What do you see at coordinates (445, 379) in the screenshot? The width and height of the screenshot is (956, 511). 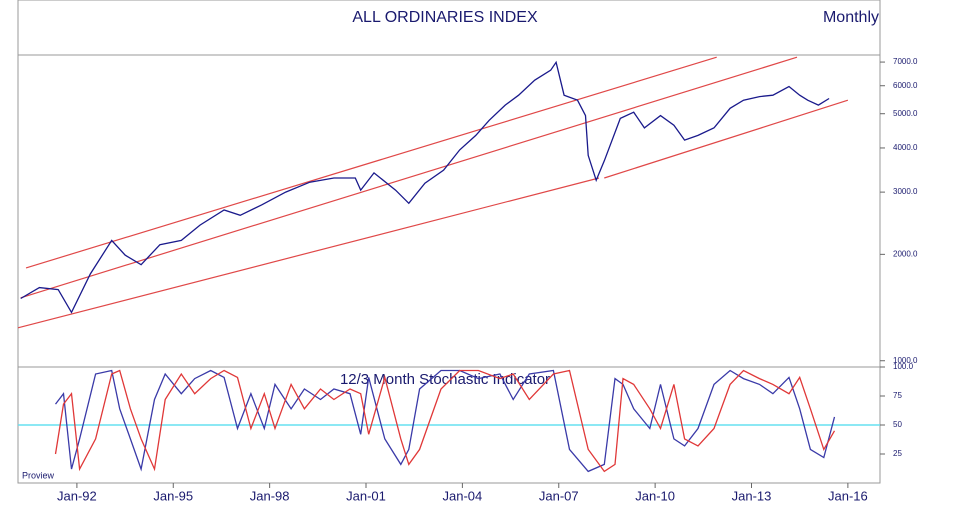 I see `indicator-title: 12/3 Month Stochastic Indicator` at bounding box center [445, 379].